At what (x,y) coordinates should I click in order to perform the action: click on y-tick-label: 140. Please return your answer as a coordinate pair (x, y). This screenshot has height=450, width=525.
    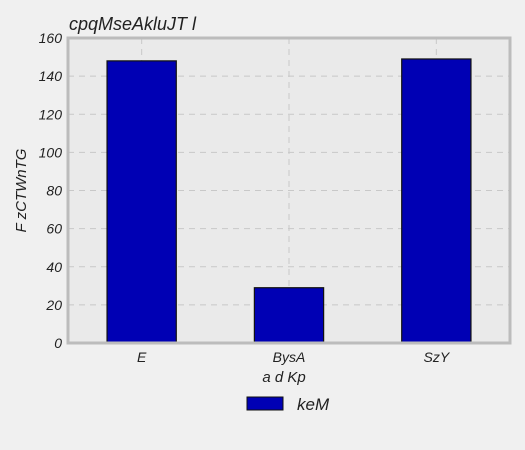
    Looking at the image, I should click on (51, 76).